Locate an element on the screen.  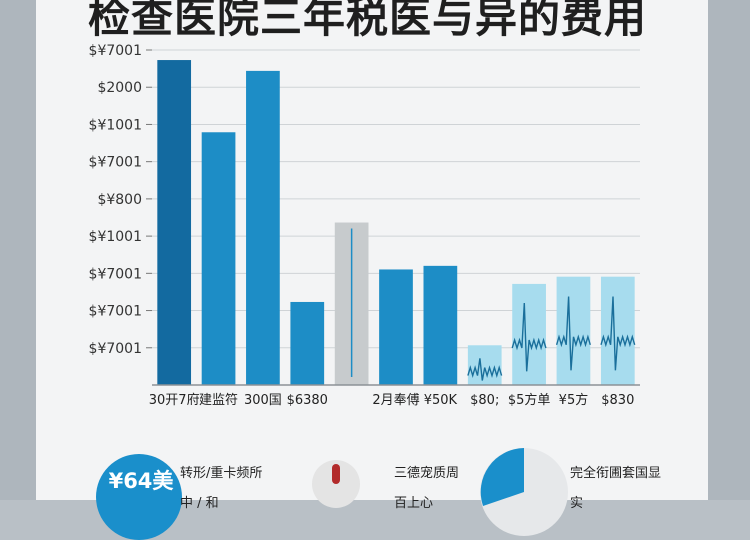
x-tick-label: $80; is located at coordinates (484, 400).